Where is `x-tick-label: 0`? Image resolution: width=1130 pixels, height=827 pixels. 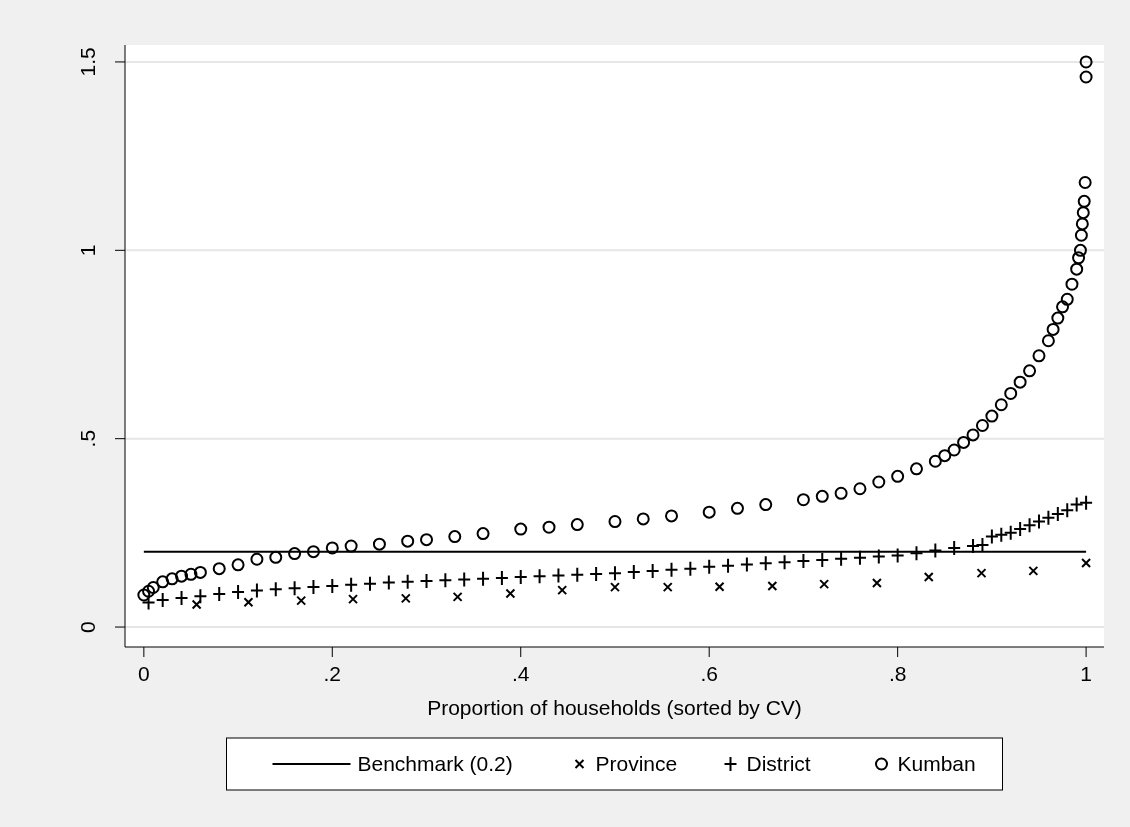
x-tick-label: 0 is located at coordinates (144, 673).